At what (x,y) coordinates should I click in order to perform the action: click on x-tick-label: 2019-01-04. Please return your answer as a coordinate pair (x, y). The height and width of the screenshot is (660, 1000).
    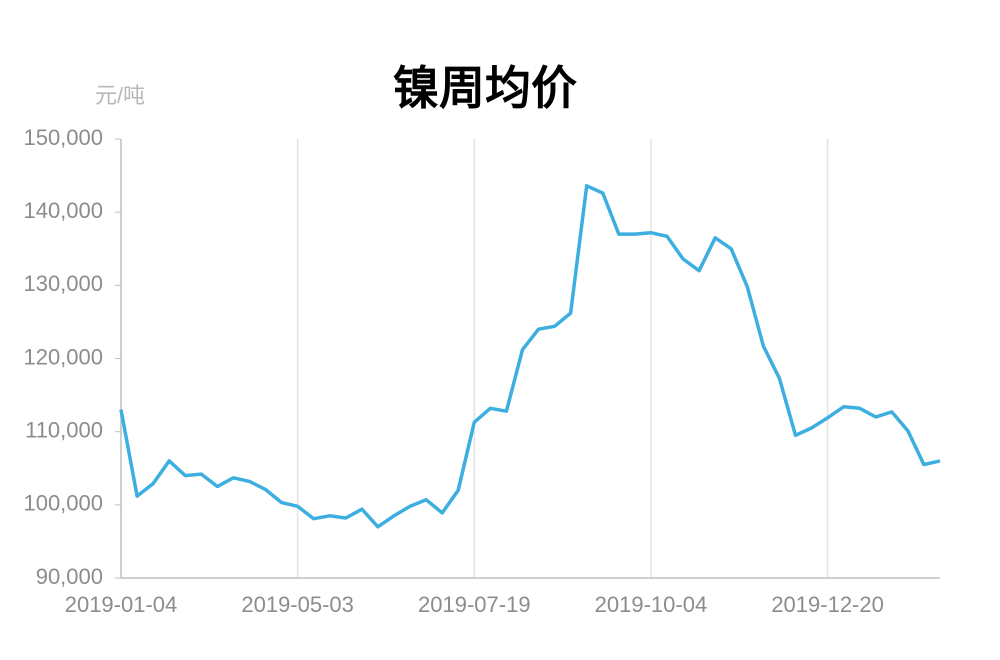
    Looking at the image, I should click on (121, 604).